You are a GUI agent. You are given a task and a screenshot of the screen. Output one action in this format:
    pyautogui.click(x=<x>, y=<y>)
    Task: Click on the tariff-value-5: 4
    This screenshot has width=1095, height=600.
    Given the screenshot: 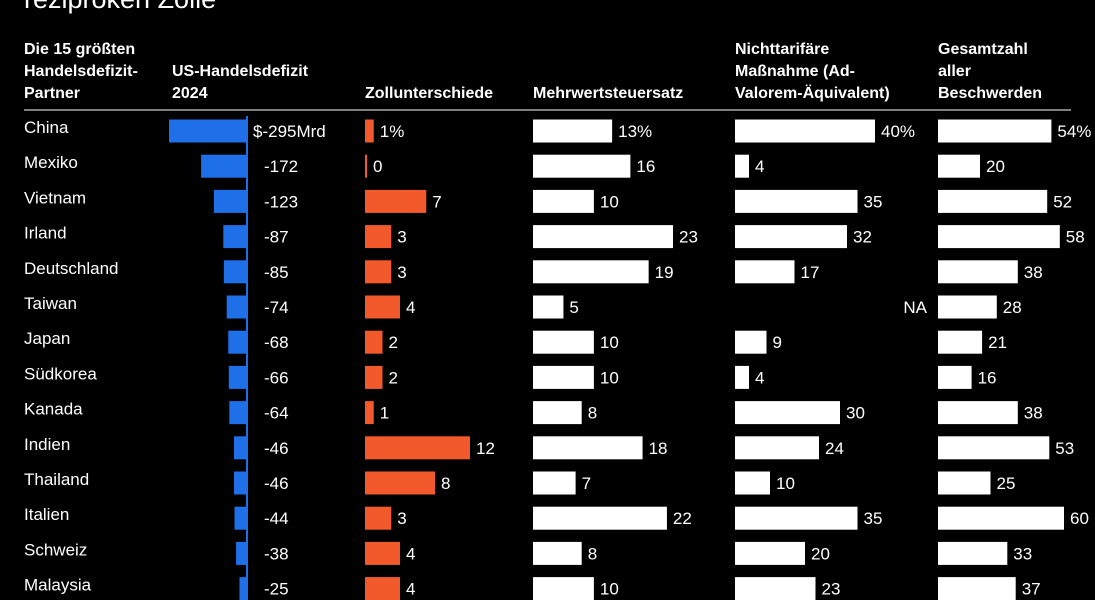 What is the action you would take?
    pyautogui.click(x=410, y=307)
    